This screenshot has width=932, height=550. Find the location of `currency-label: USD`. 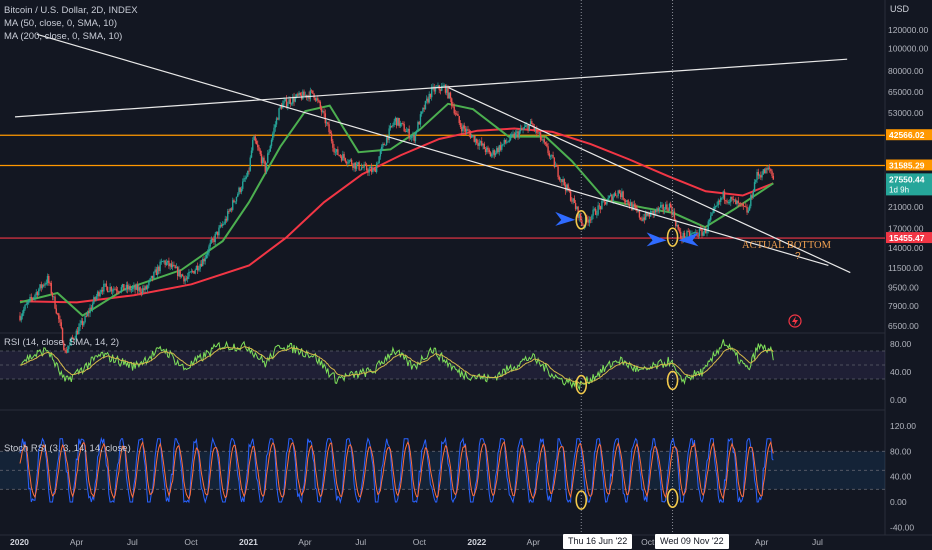

currency-label: USD is located at coordinates (900, 9).